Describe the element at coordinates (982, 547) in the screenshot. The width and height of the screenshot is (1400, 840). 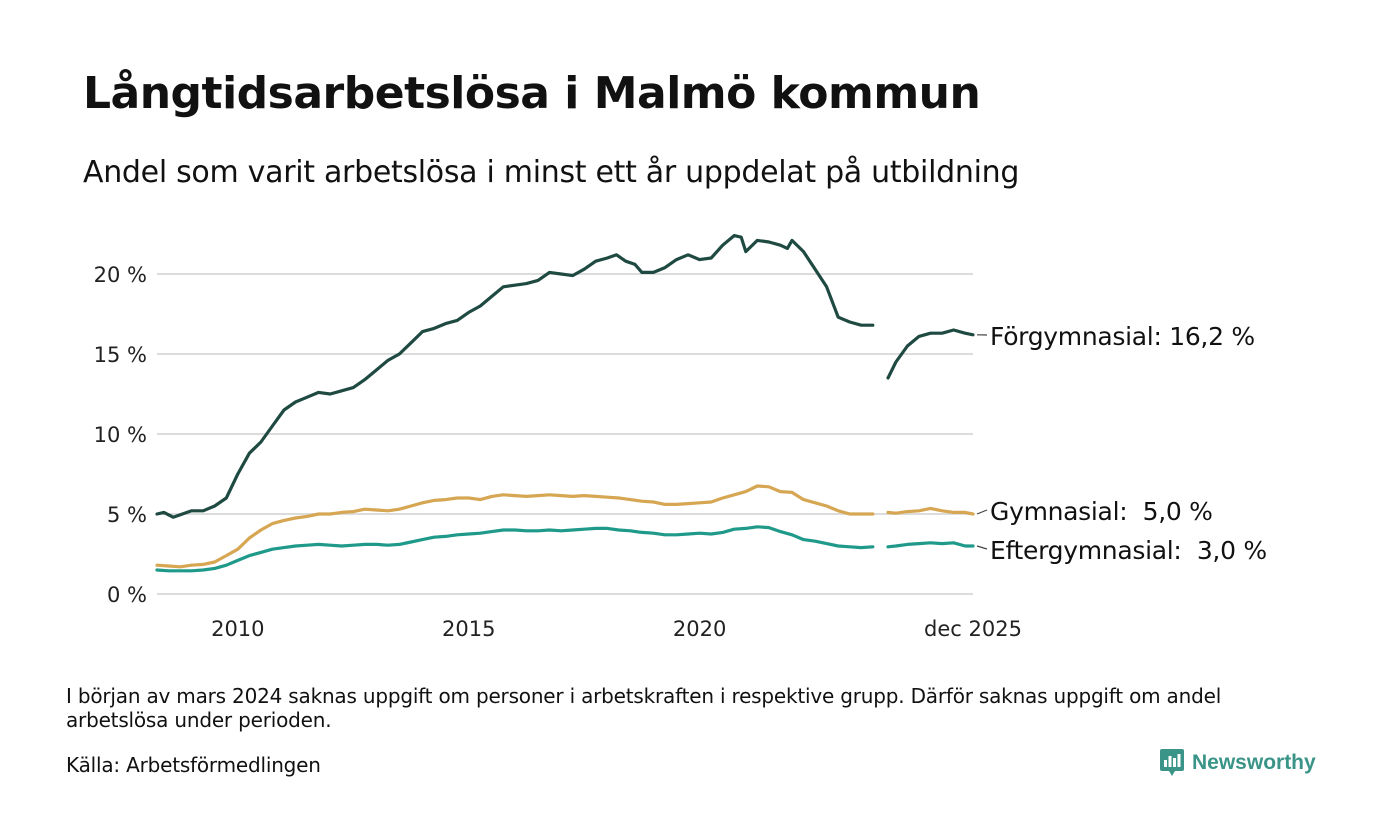
I see `label-leader-eftergymnasial` at that location.